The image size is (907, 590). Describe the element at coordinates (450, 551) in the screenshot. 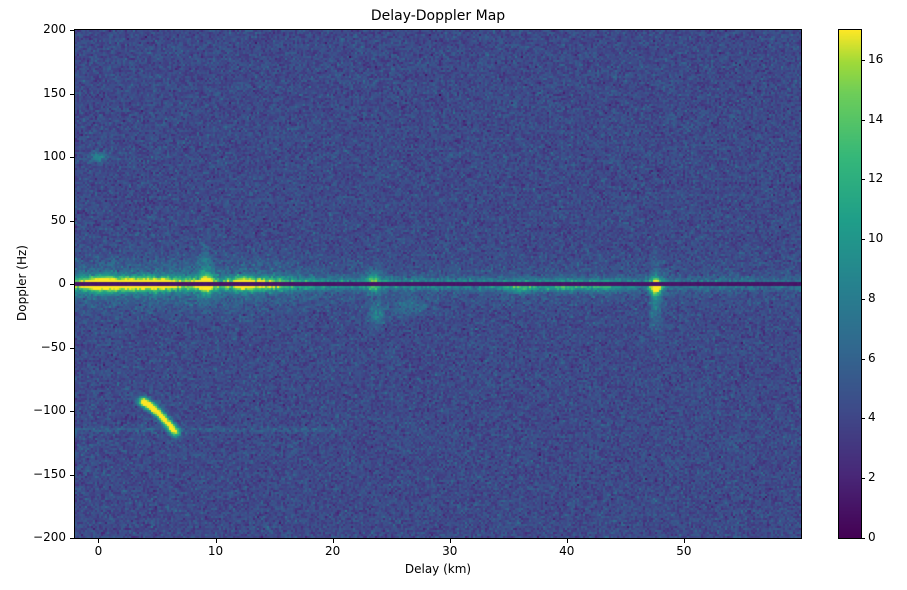

I see `x-tick-label: 30` at that location.